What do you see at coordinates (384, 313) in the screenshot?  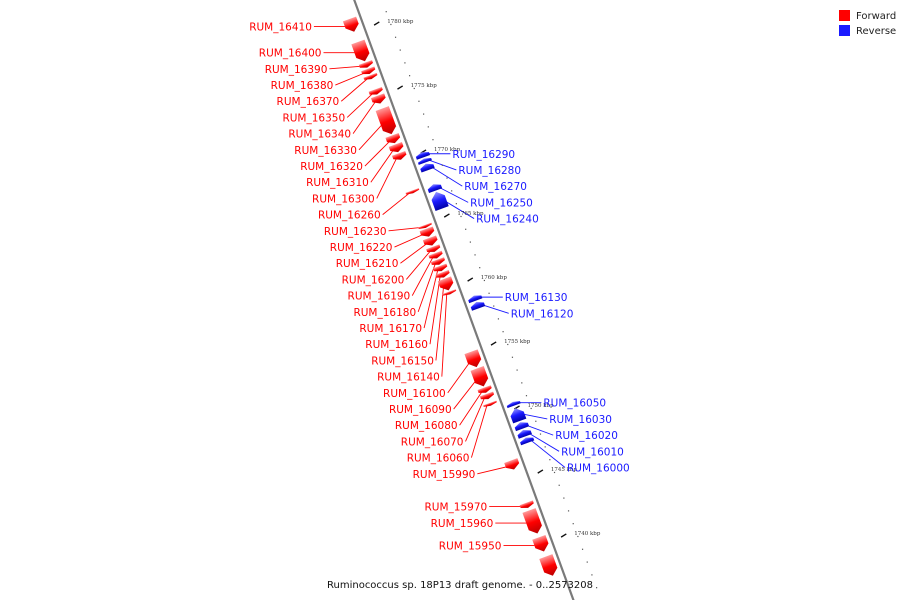 I see `gene-label: RUM_16180` at bounding box center [384, 313].